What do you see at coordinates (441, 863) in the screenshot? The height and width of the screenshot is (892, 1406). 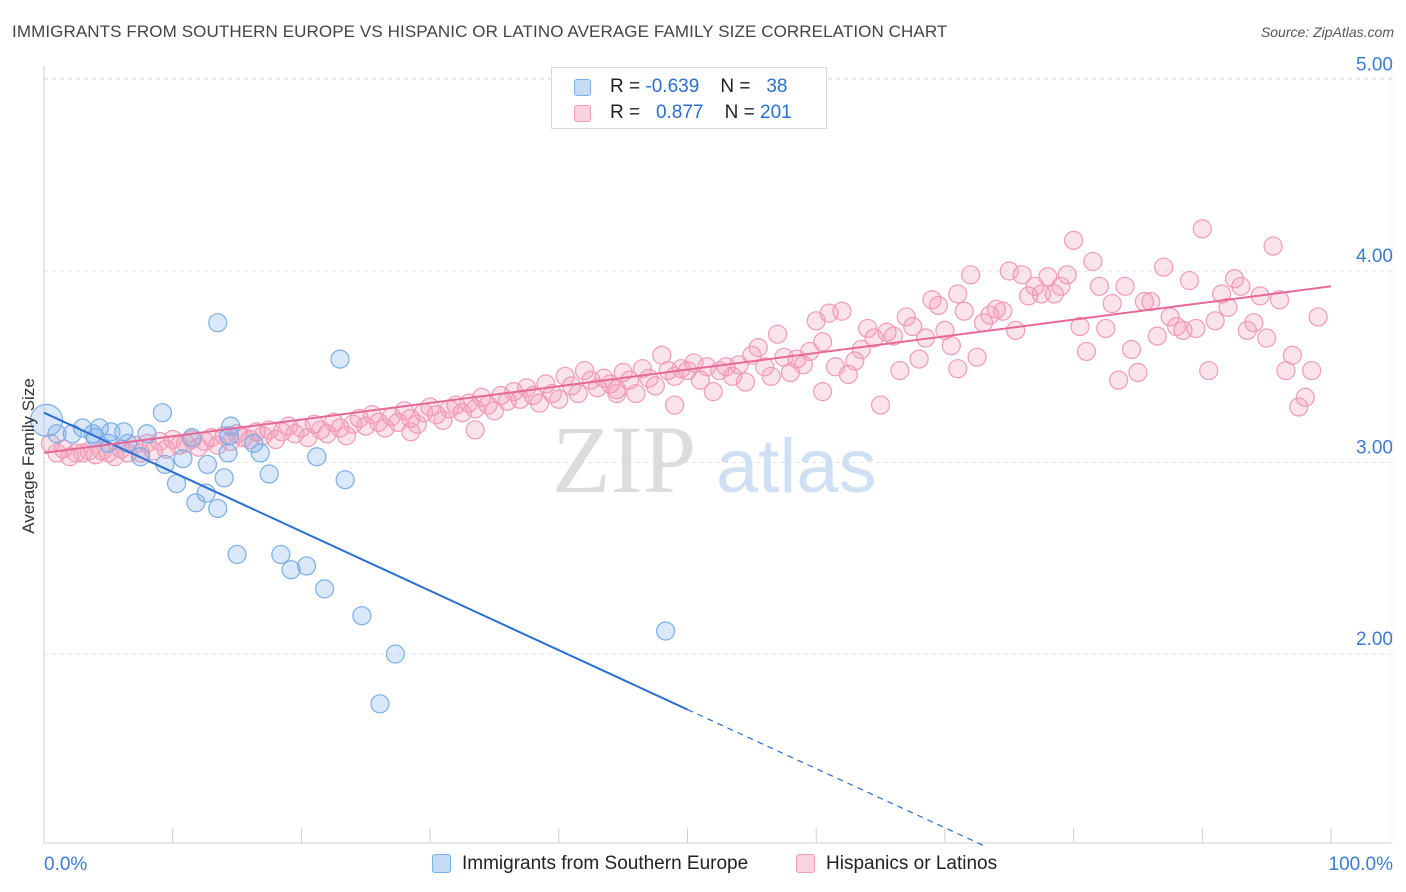 I see `legend-swatch-blue` at bounding box center [441, 863].